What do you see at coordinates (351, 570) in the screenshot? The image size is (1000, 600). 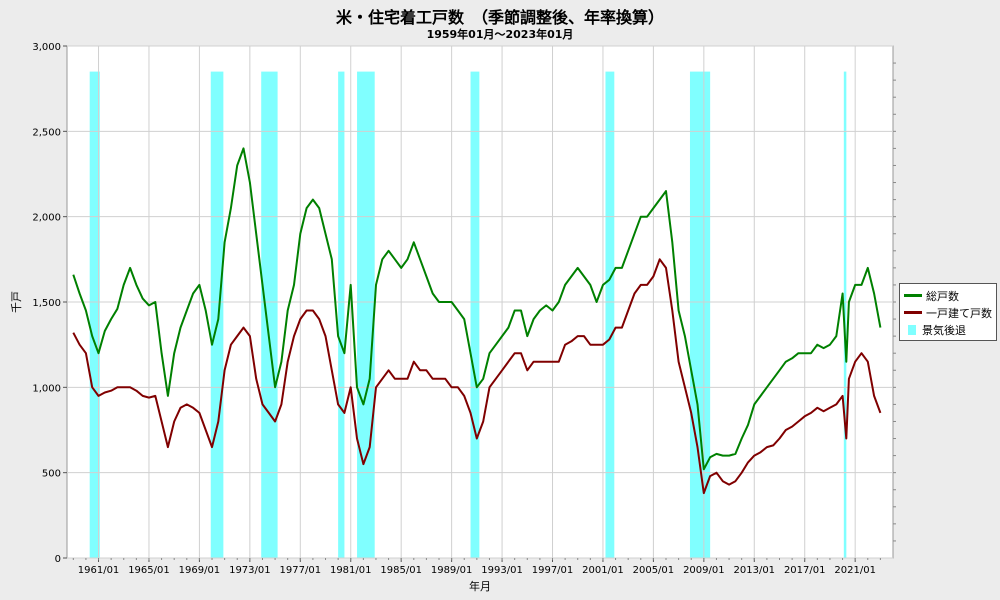 I see `x-tick-label: 1981/01` at bounding box center [351, 570].